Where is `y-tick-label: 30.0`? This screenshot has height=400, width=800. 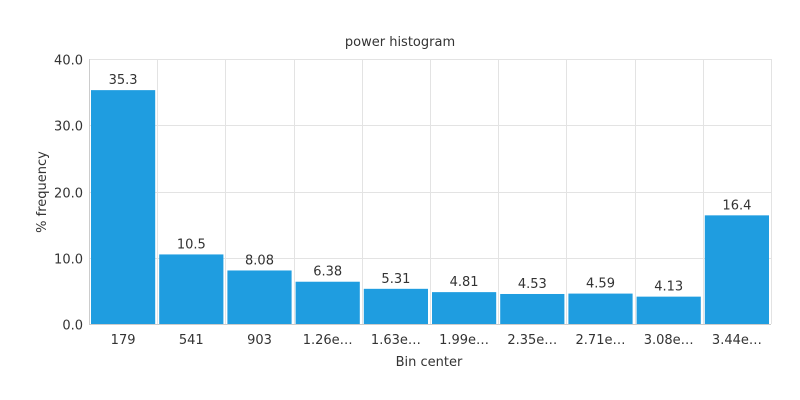
y-tick-label: 30.0 is located at coordinates (68, 127).